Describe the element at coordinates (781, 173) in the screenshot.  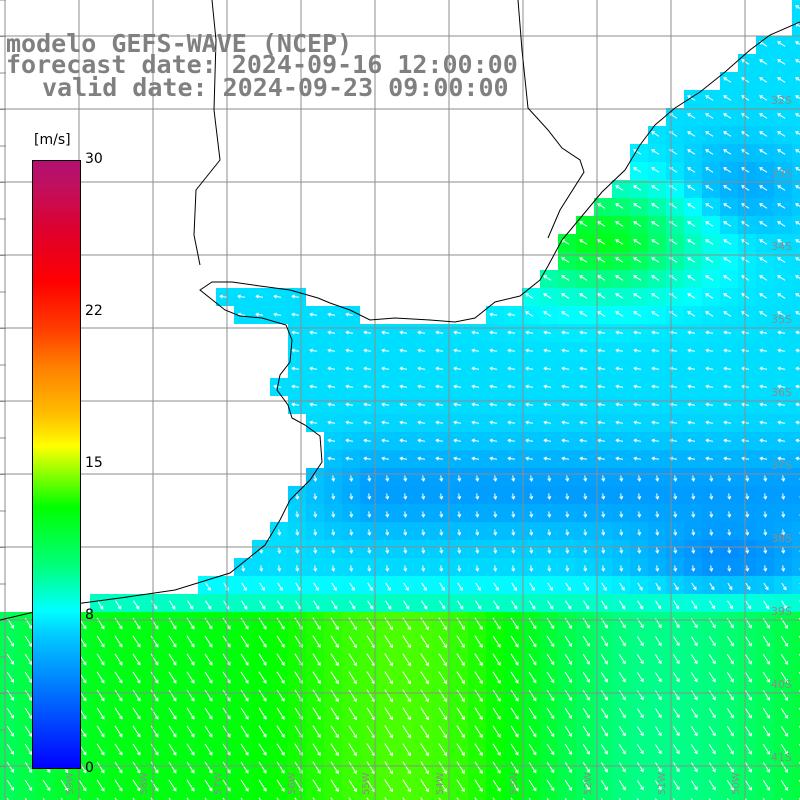
I see `lat-label: 33S` at that location.